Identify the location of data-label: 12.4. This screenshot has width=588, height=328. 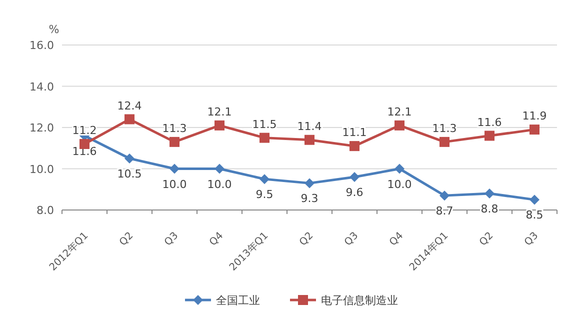
(129, 105).